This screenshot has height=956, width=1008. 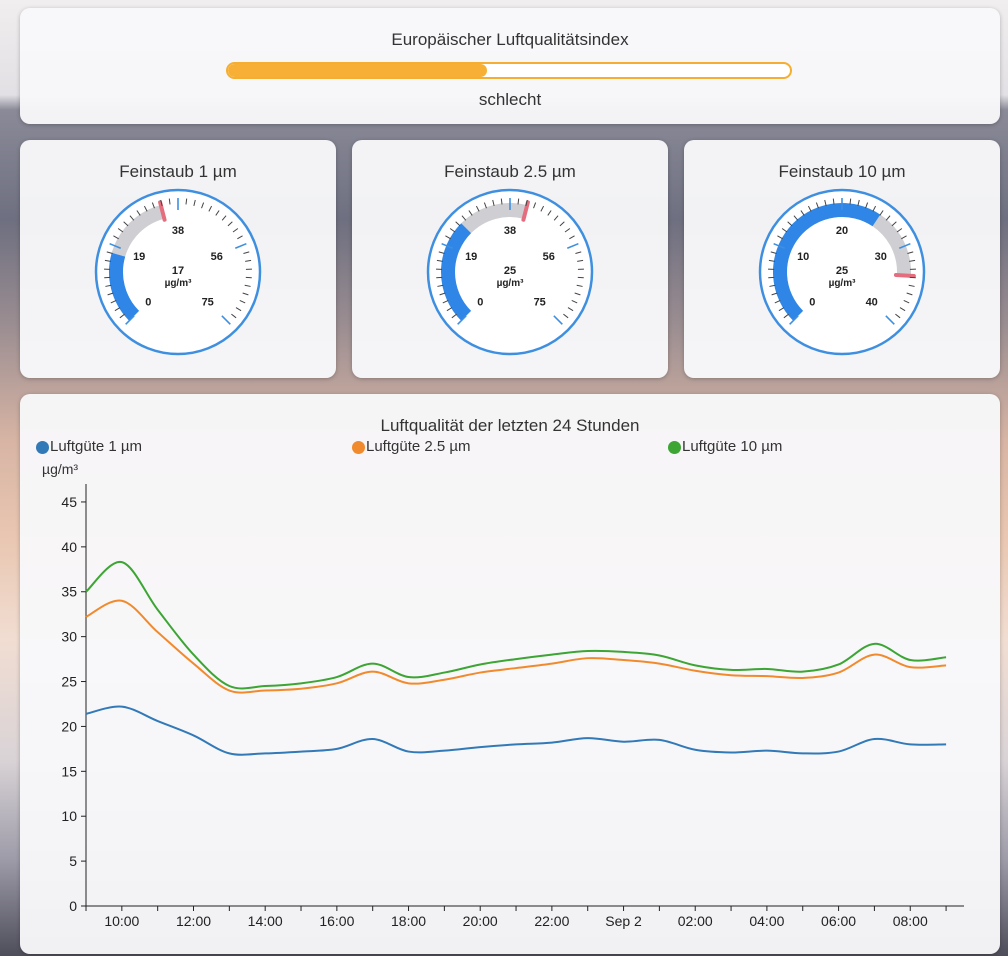 What do you see at coordinates (89, 446) in the screenshot?
I see `legend-item-1um: Luftgüte 1 µm` at bounding box center [89, 446].